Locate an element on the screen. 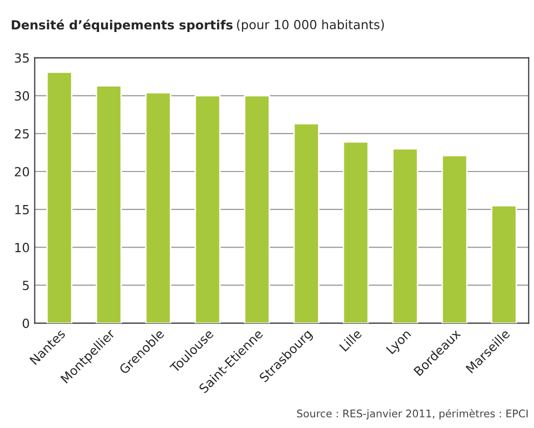 This screenshot has height=428, width=534. chart-title: Densité d’équipements sportifs is located at coordinates (122, 25).